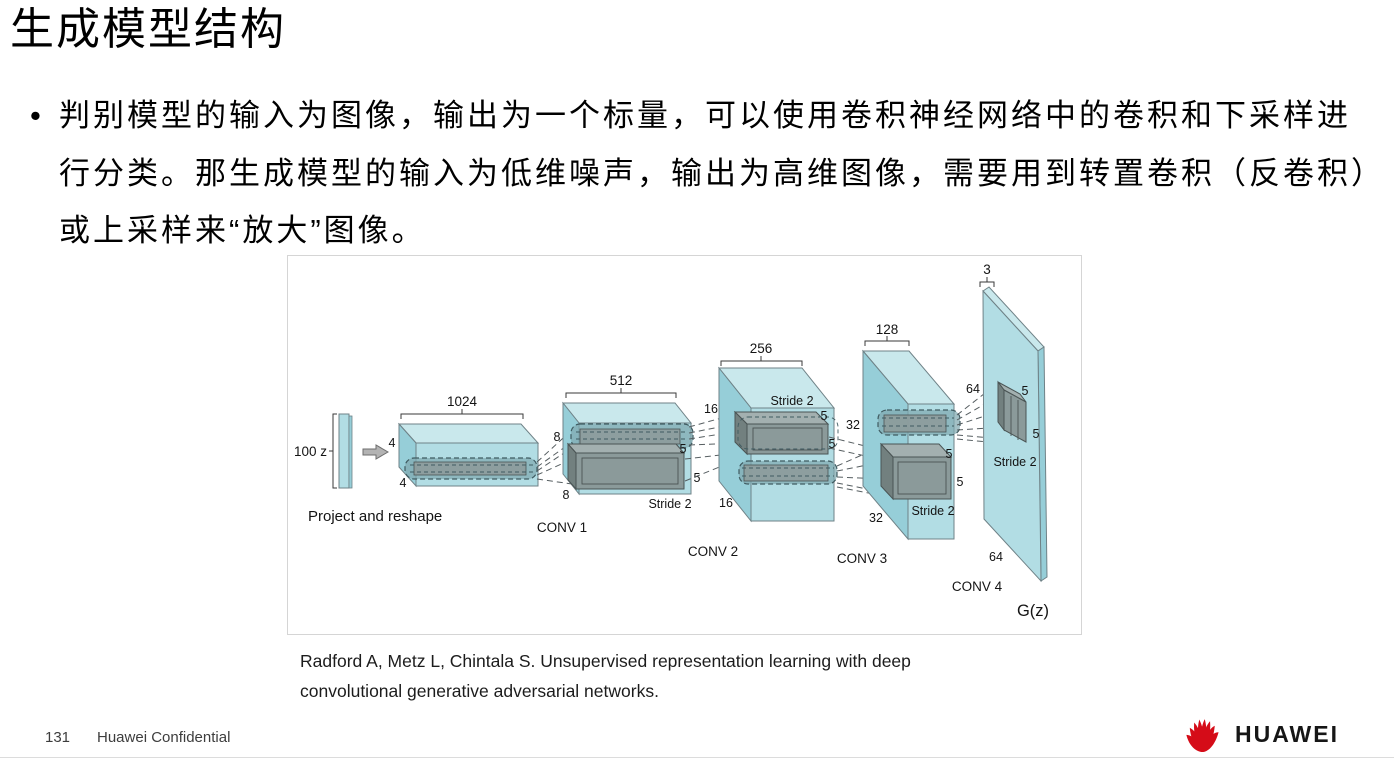 This screenshot has height=760, width=1394. What do you see at coordinates (242, 230) in the screenshot?
I see `bullet-line-3: 或上采样来“放大”图像。` at bounding box center [242, 230].